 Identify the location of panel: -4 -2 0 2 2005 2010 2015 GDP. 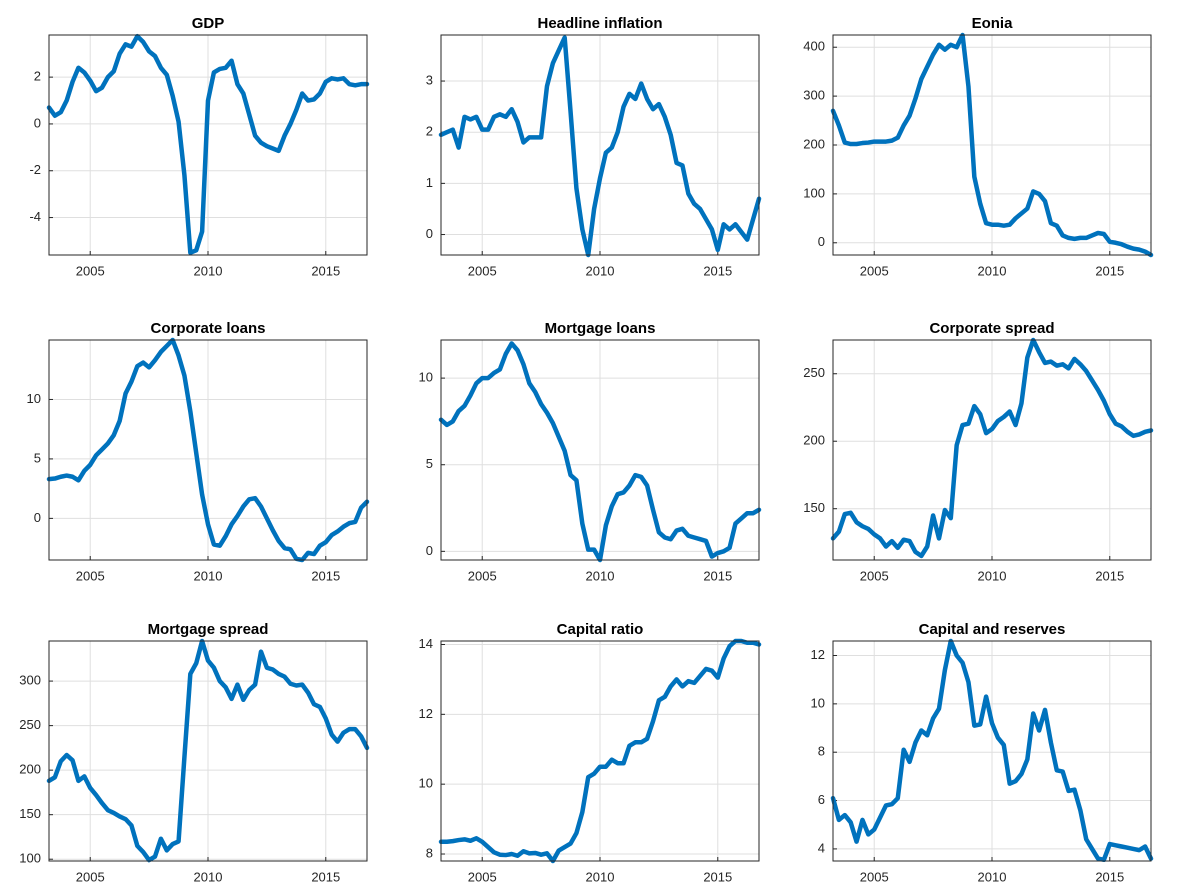
(199, 146).